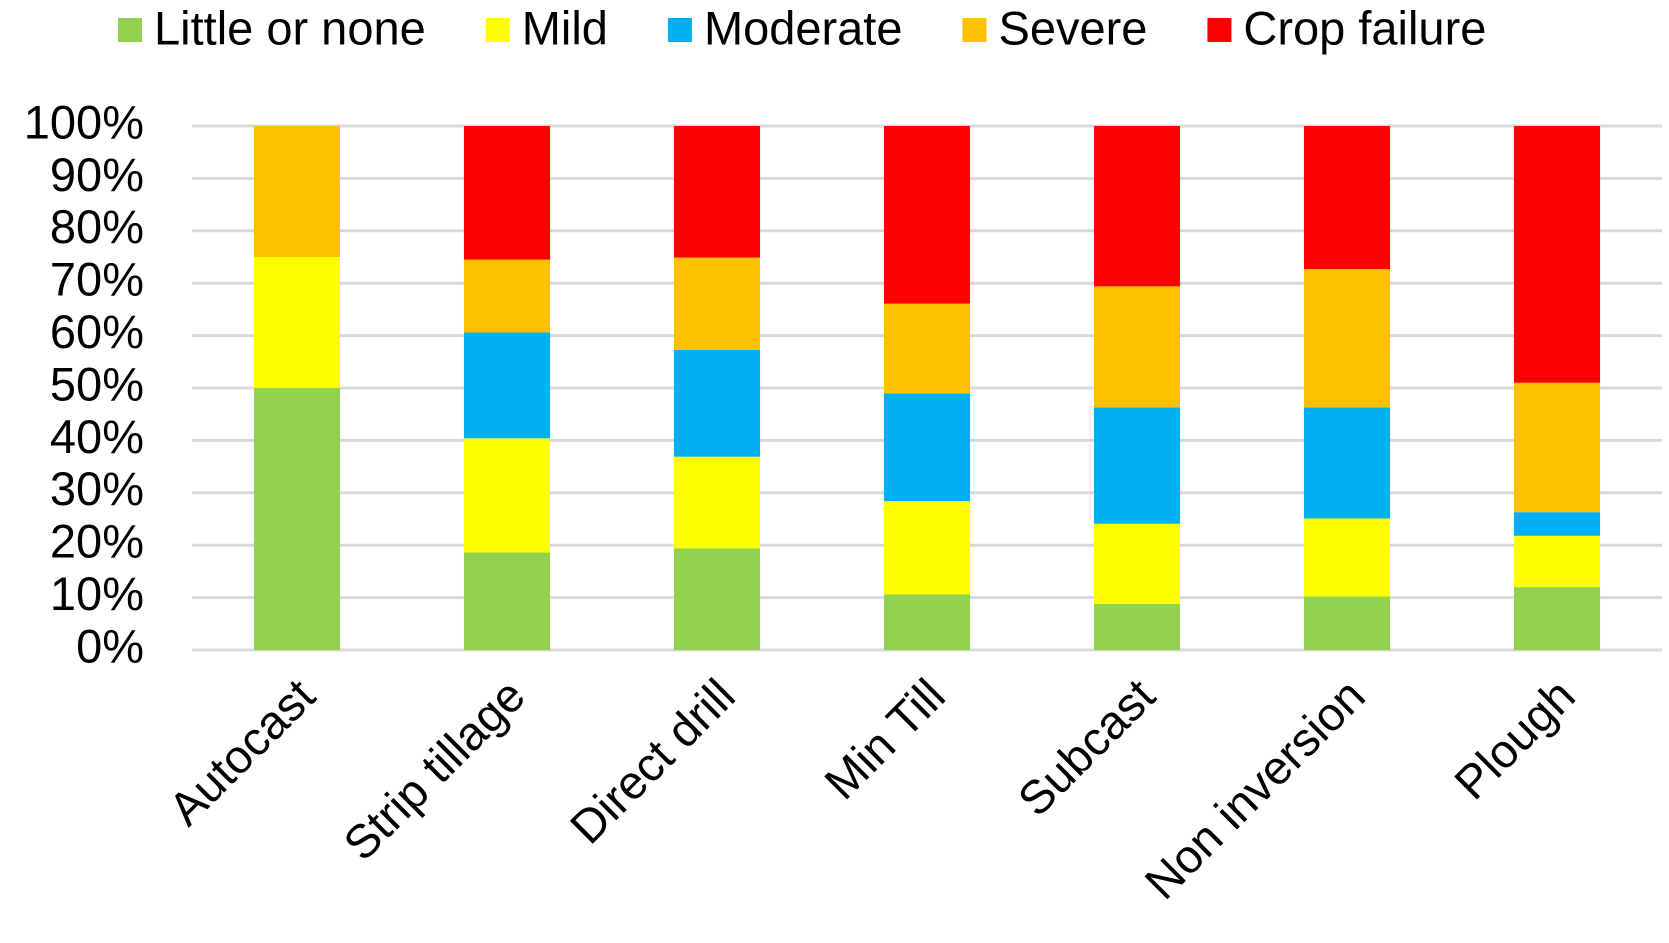  Describe the element at coordinates (241, 751) in the screenshot. I see `x-tick-label: Autocast` at that location.